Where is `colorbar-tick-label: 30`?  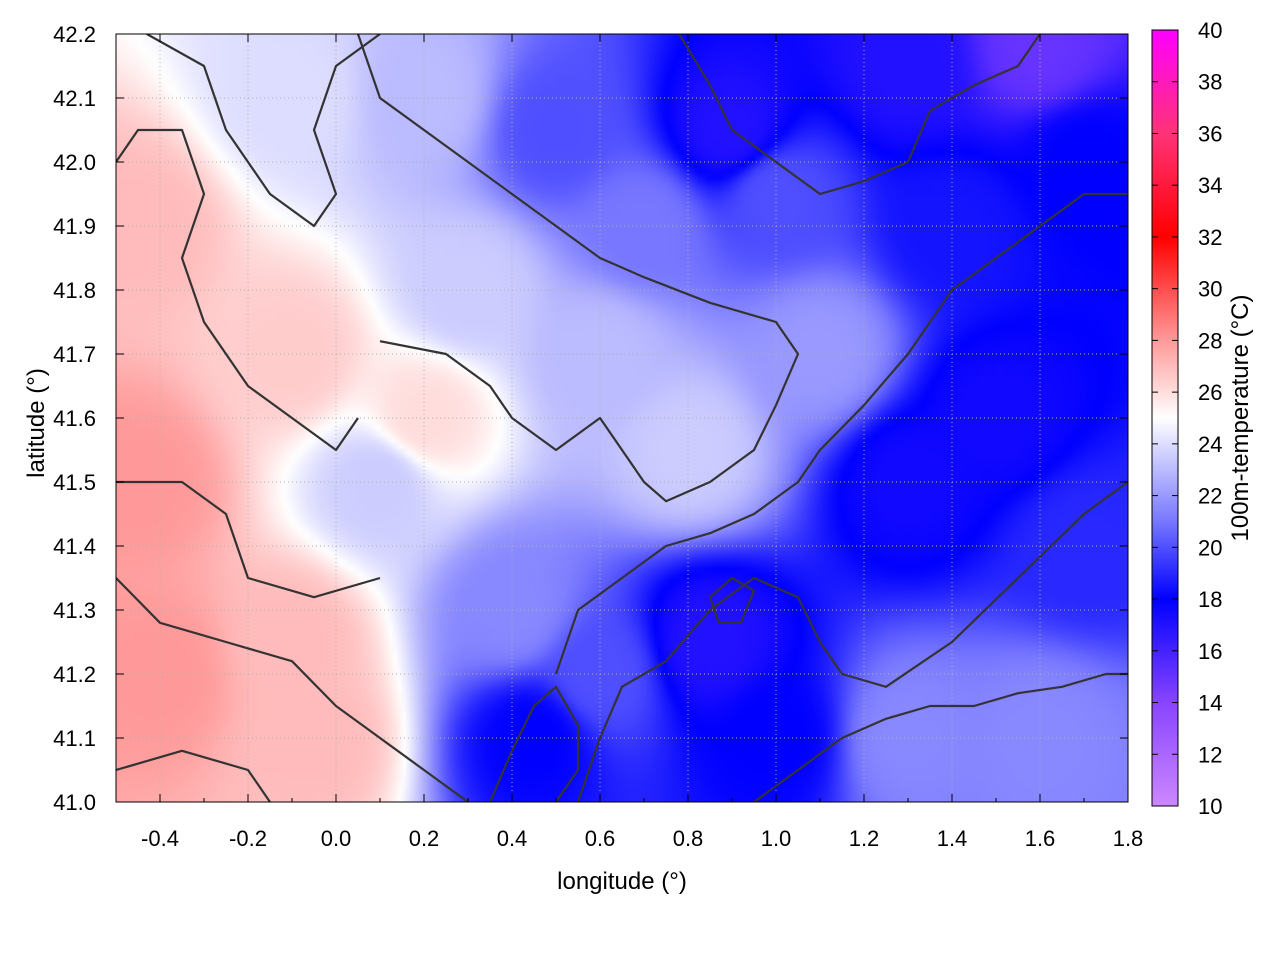 colorbar-tick-label: 30 is located at coordinates (1210, 289).